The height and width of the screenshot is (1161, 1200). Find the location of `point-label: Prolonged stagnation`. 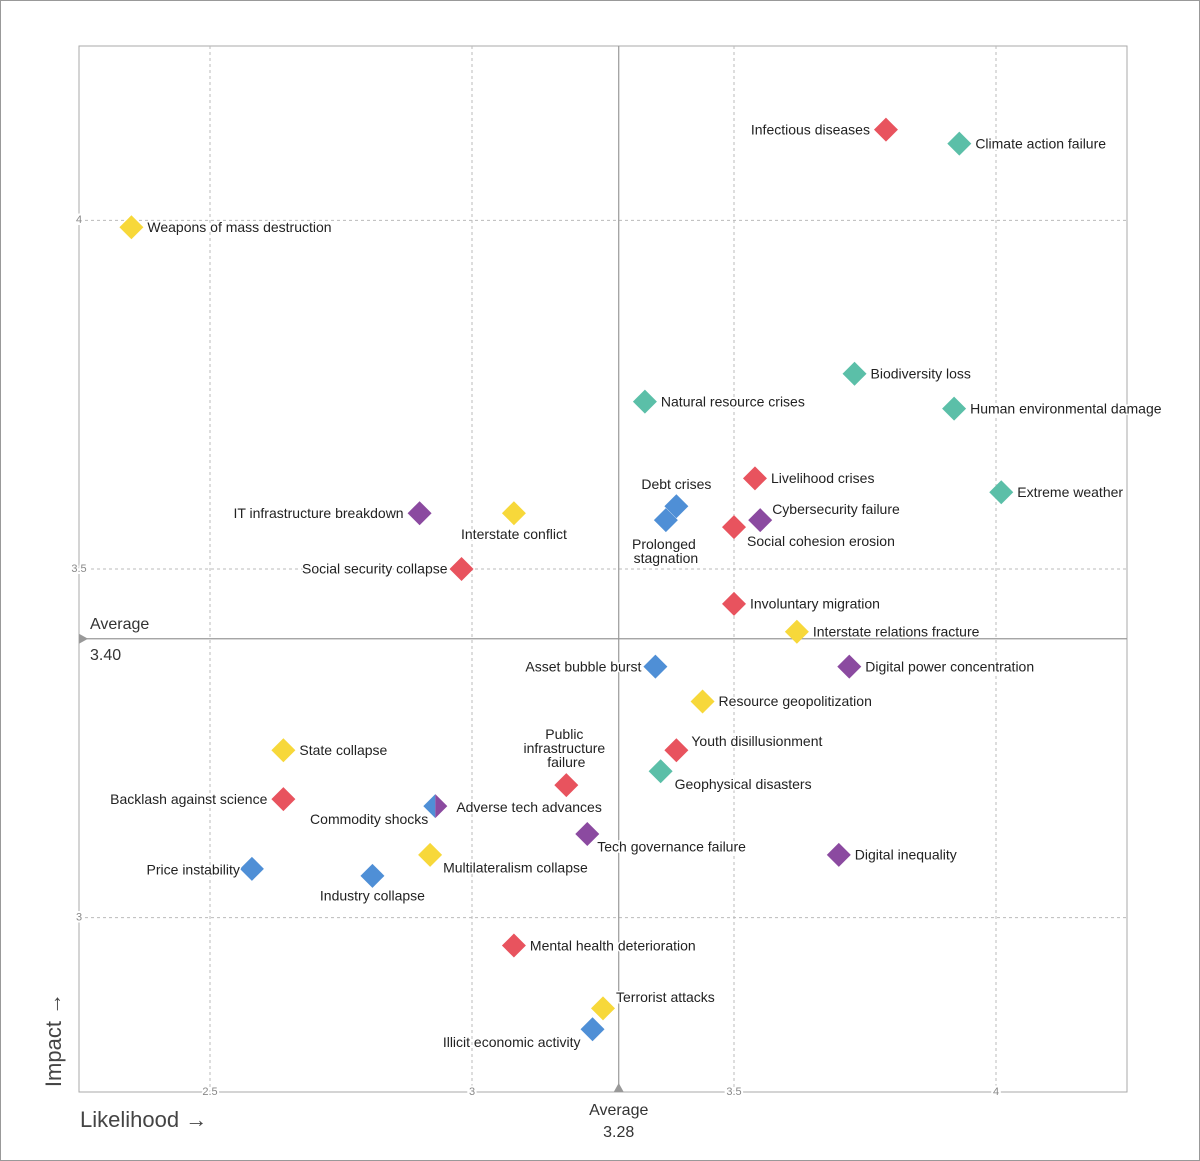

point-label: Prolonged stagnation is located at coordinates (666, 551).